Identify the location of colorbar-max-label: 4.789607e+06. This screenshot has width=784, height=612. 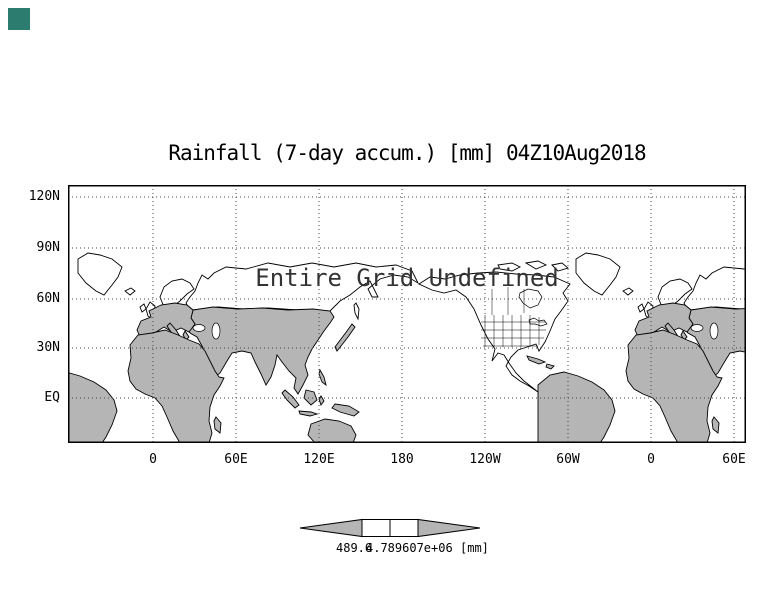
(409, 548).